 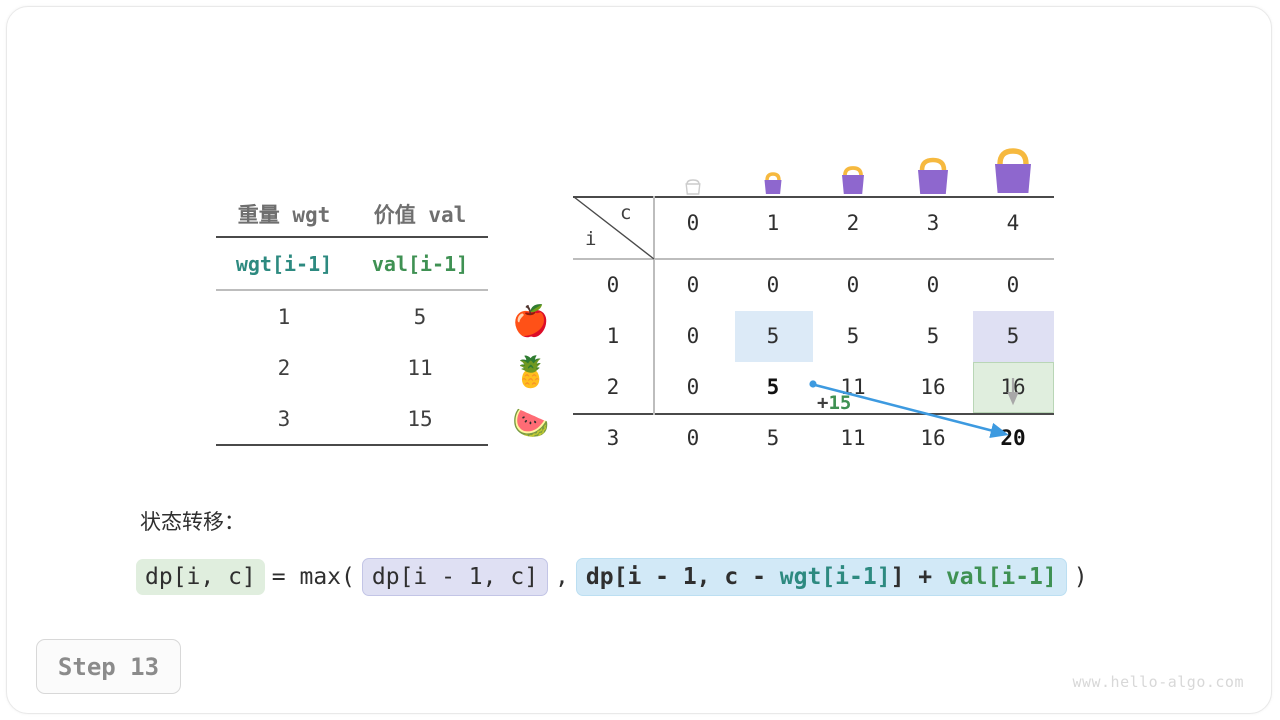 What do you see at coordinates (813, 197) in the screenshot?
I see `dp-rule-top` at bounding box center [813, 197].